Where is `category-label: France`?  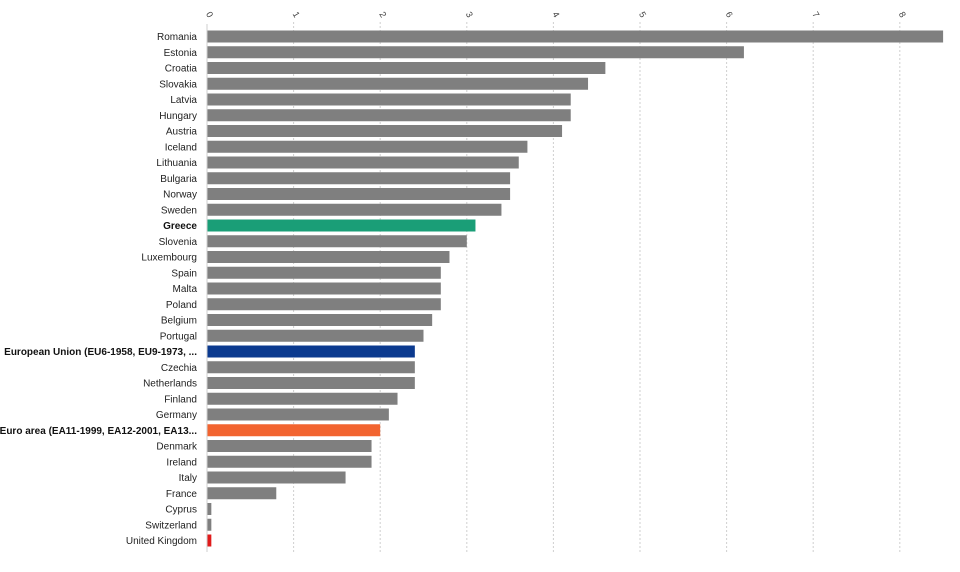
category-label: France is located at coordinates (182, 494).